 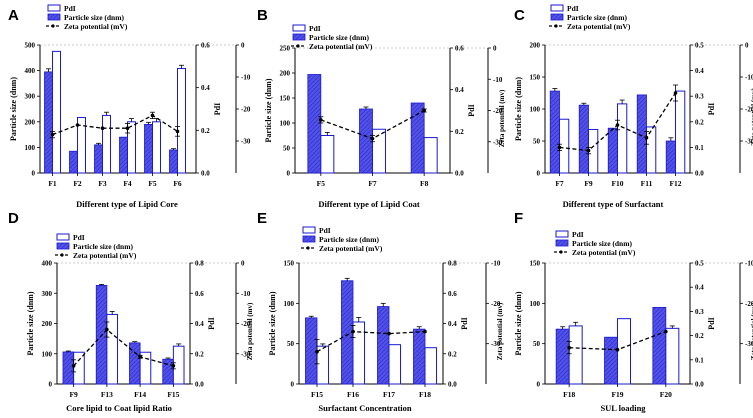 I want to click on pdi-axis-label: PdI, so click(x=211, y=323).